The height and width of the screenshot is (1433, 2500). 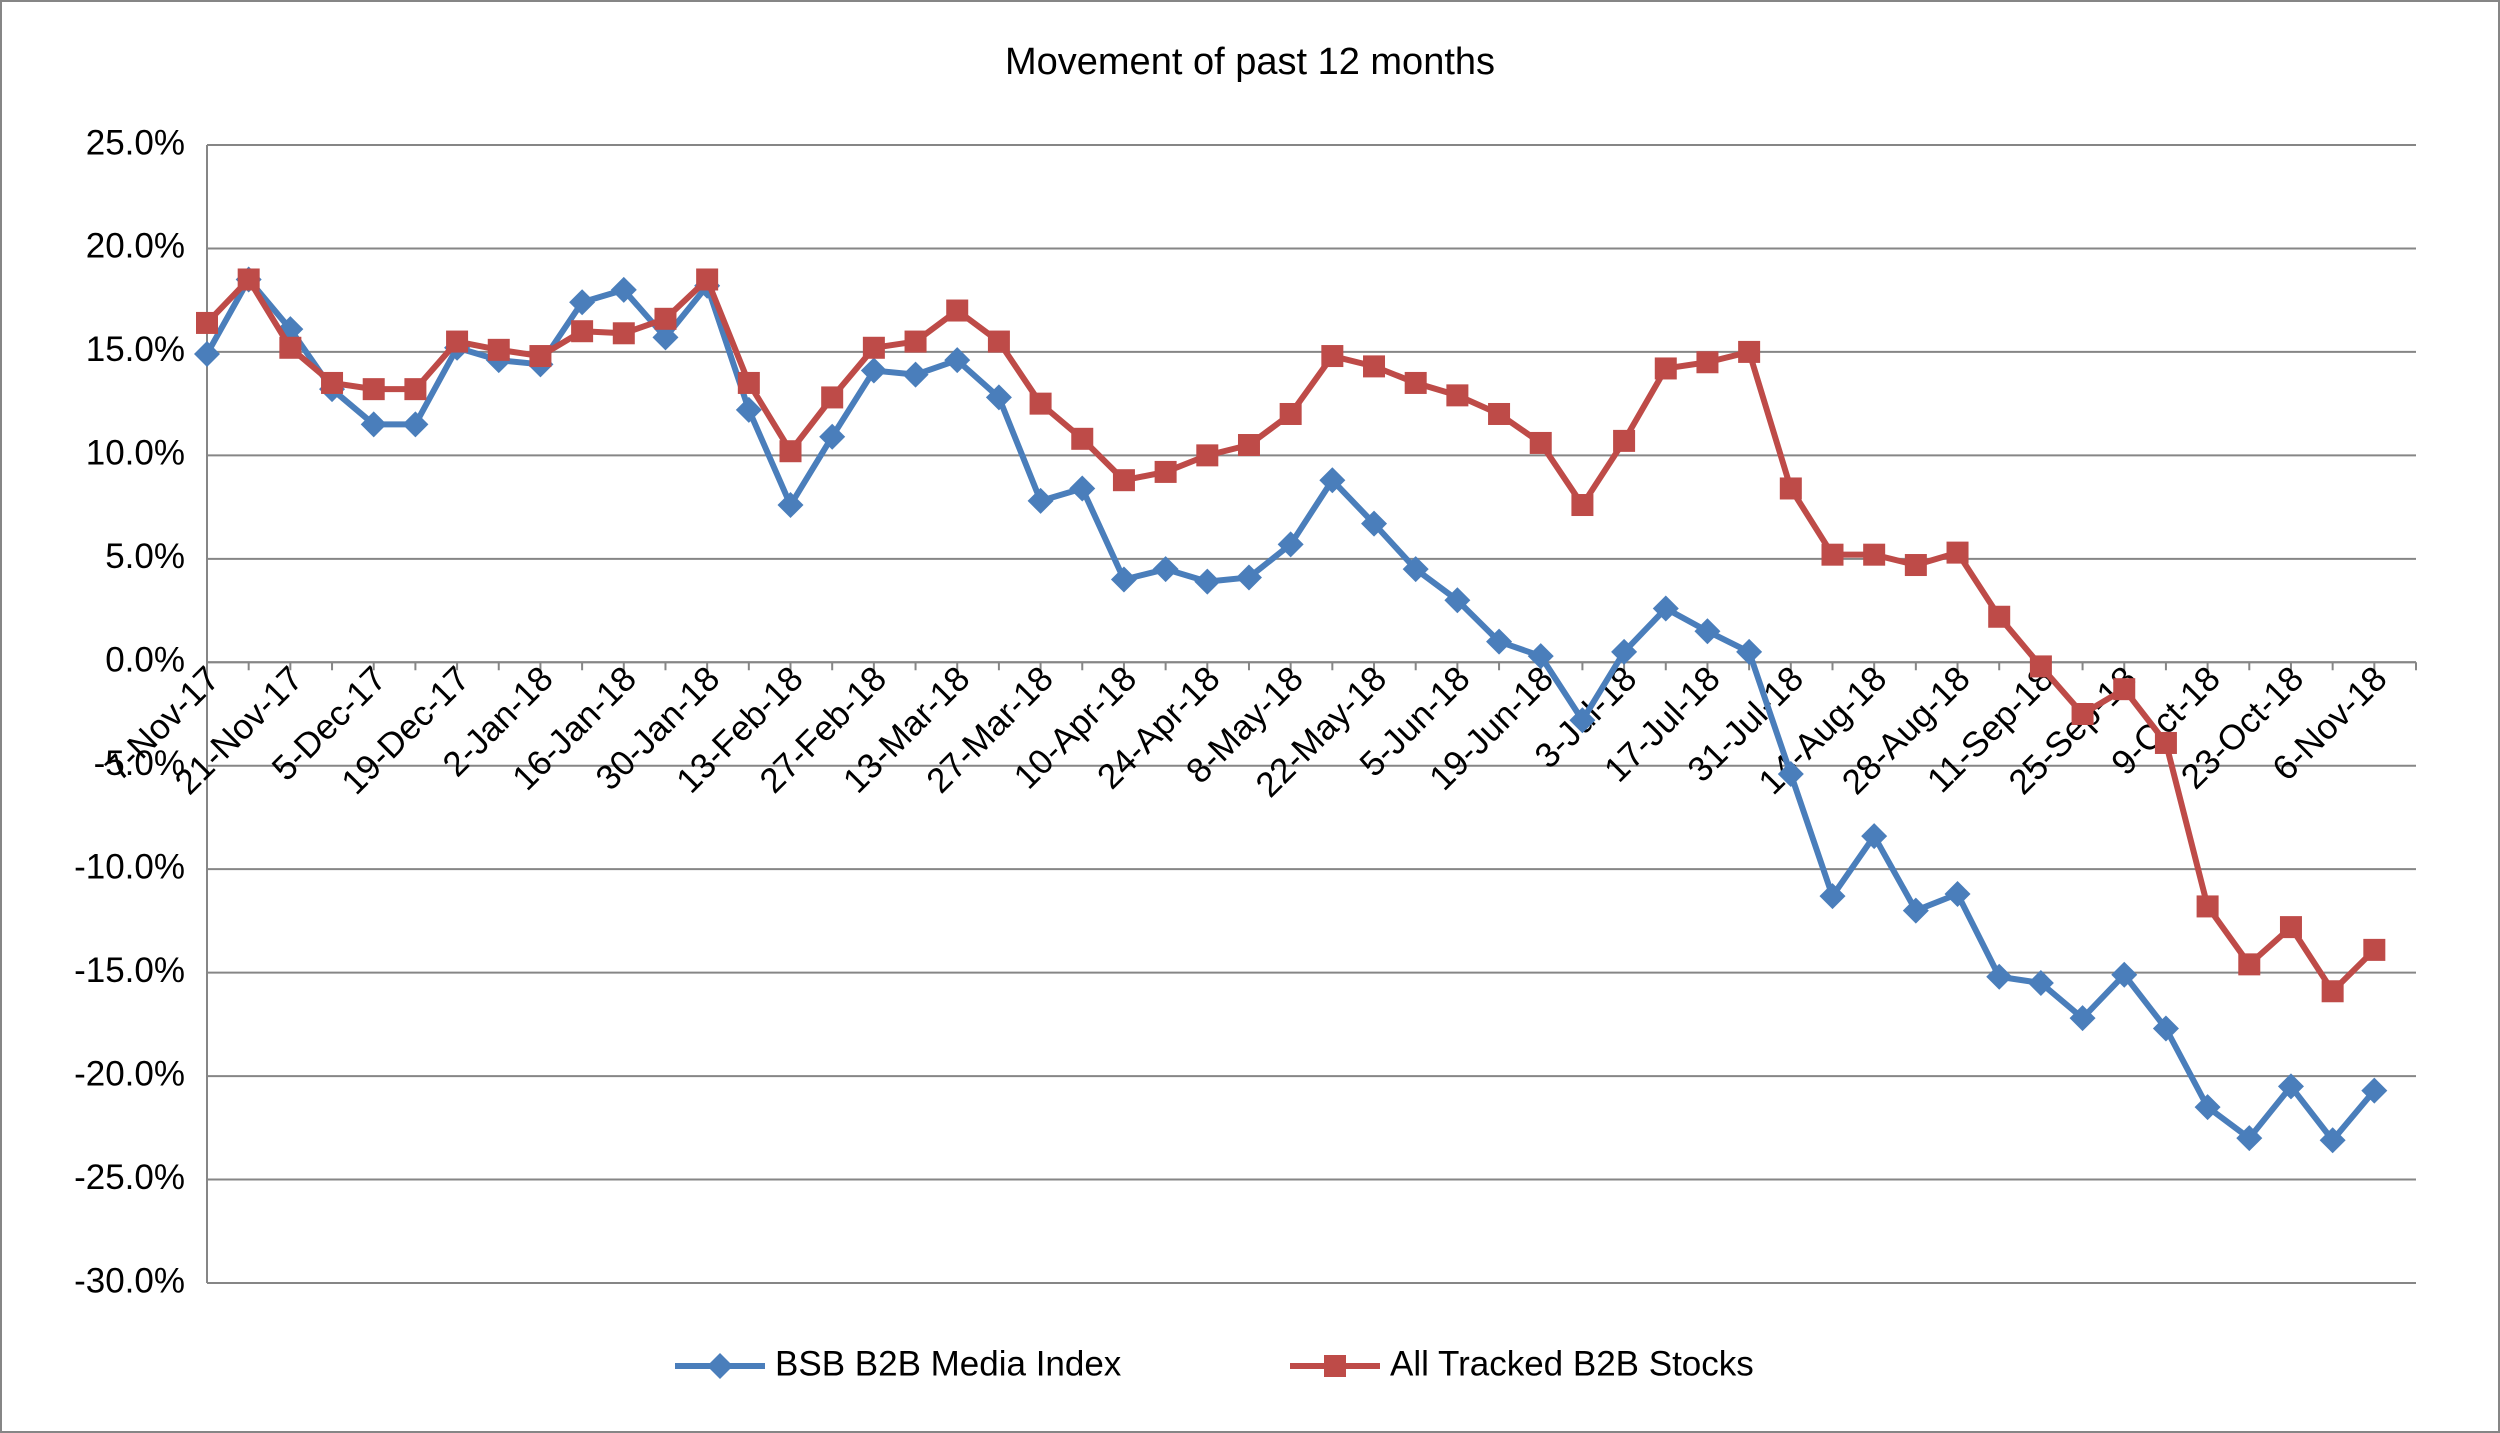 I want to click on chart-title: Movement of past 12 months, so click(x=1250, y=62).